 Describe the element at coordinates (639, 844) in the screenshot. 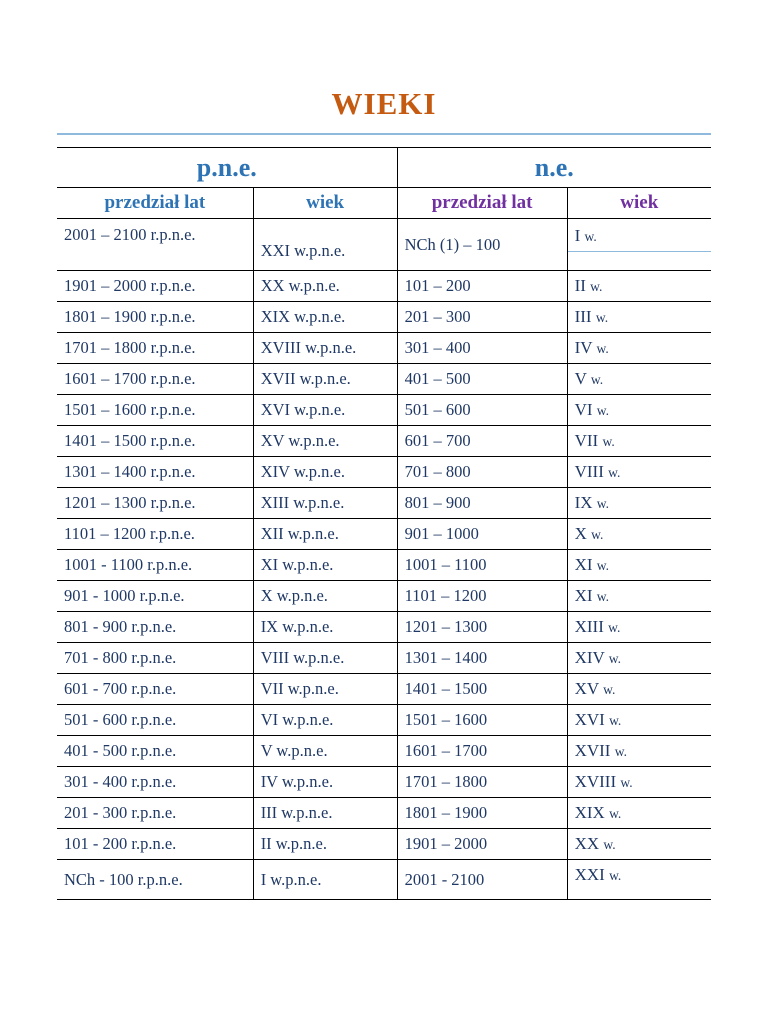

I see `ad-century-cell: XX w.` at that location.